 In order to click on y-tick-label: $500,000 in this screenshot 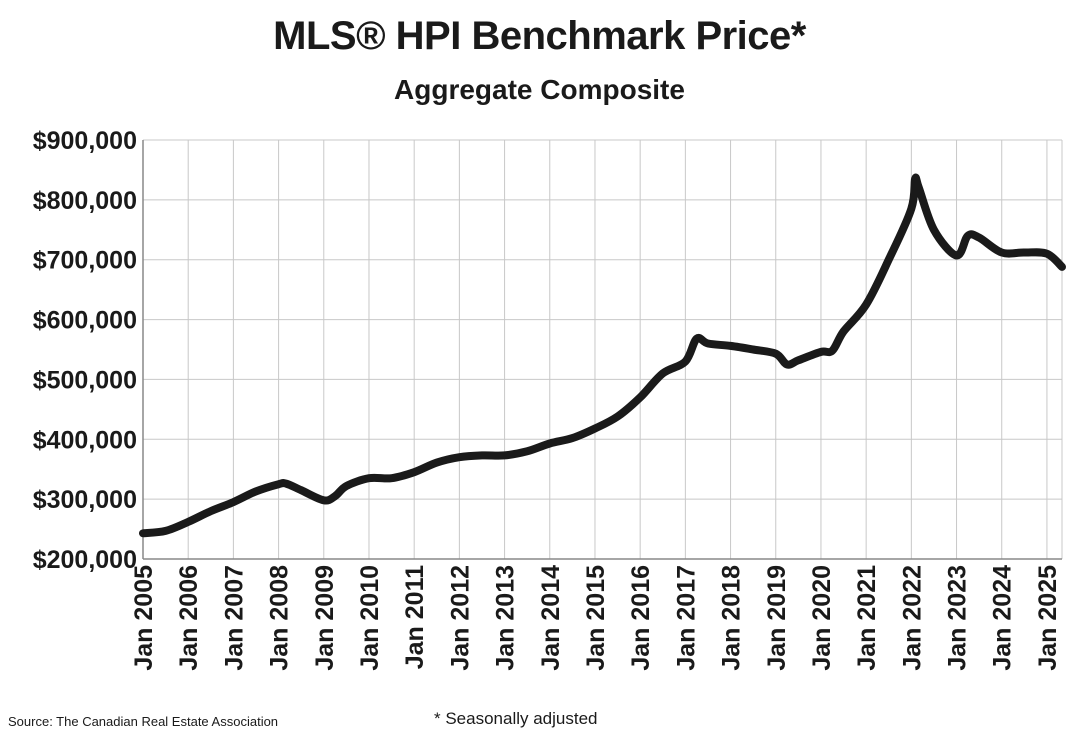, I will do `click(85, 380)`.